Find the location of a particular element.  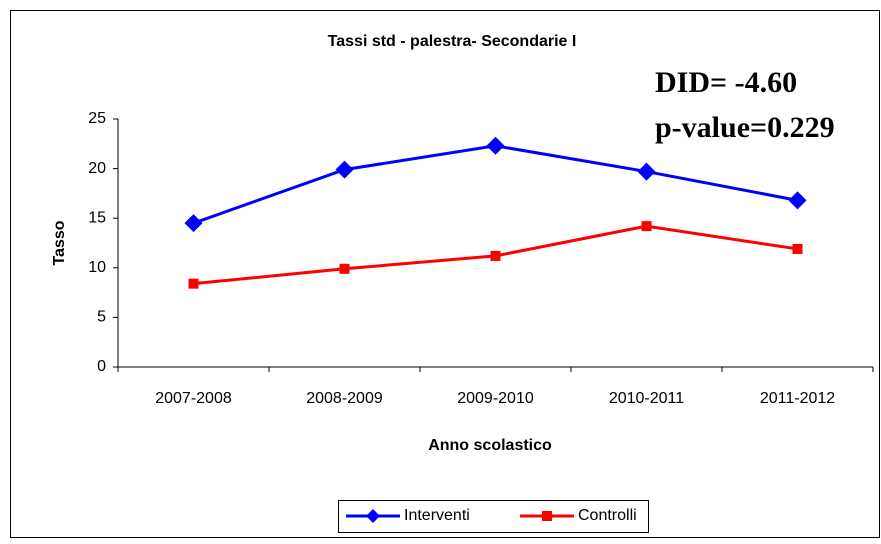

y-tick-label: 10 is located at coordinates (97, 267).